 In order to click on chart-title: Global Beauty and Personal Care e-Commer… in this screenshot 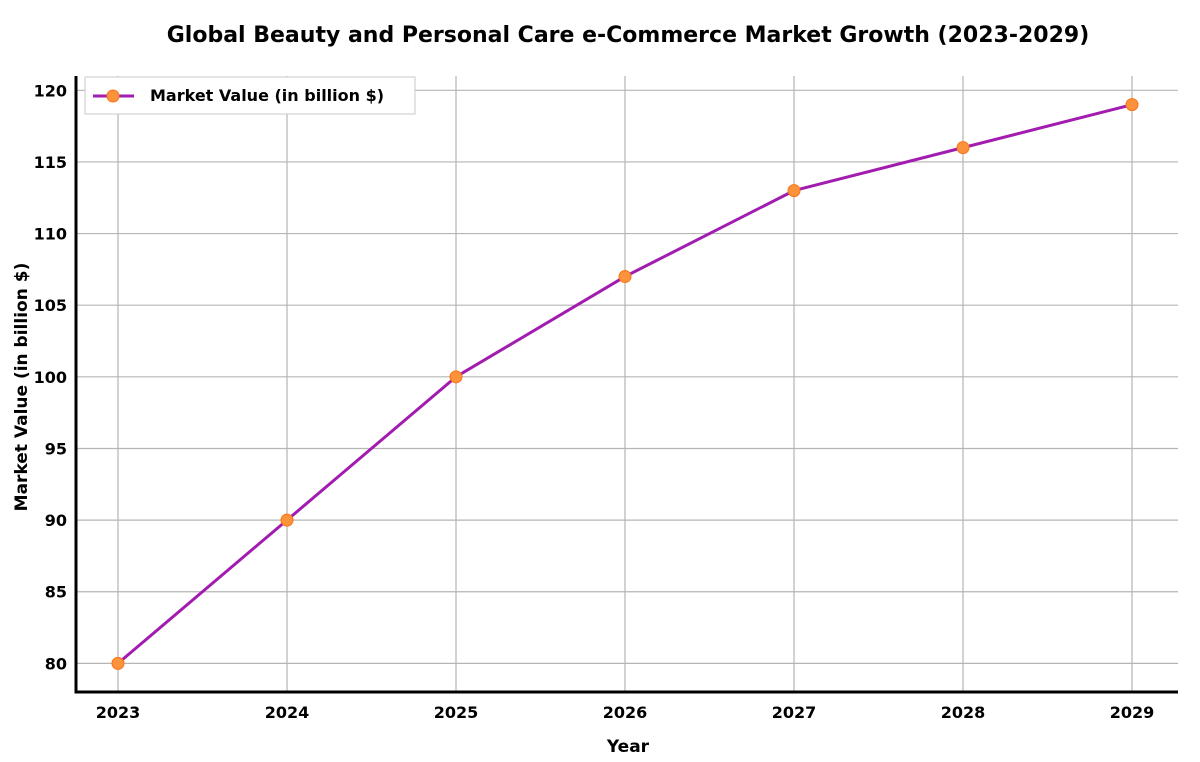, I will do `click(628, 35)`.